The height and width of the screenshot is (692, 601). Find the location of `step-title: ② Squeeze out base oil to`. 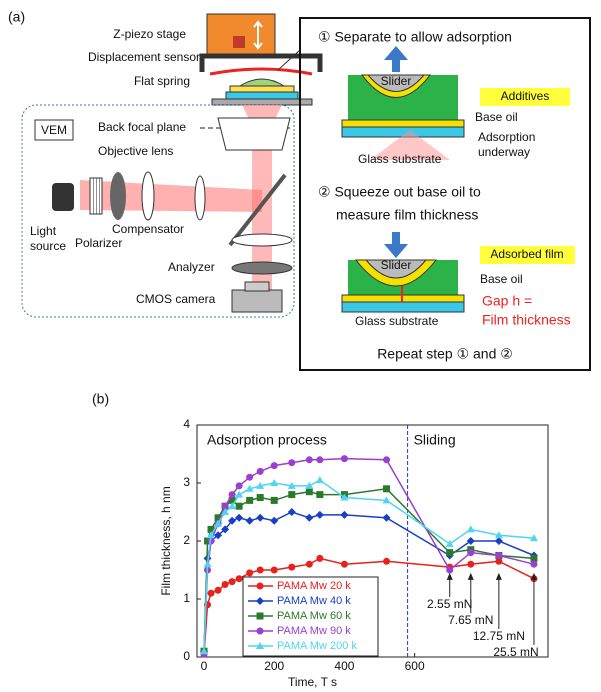

step-title: ② Squeeze out base oil to is located at coordinates (399, 192).